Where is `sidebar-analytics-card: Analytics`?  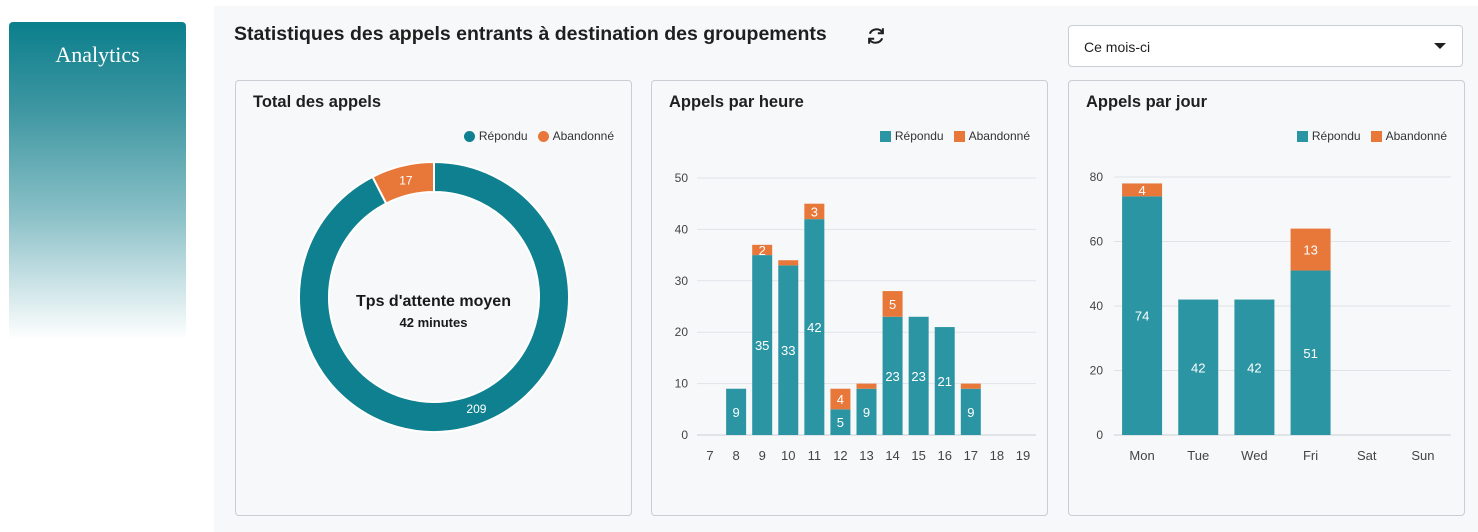 sidebar-analytics-card: Analytics is located at coordinates (97, 181).